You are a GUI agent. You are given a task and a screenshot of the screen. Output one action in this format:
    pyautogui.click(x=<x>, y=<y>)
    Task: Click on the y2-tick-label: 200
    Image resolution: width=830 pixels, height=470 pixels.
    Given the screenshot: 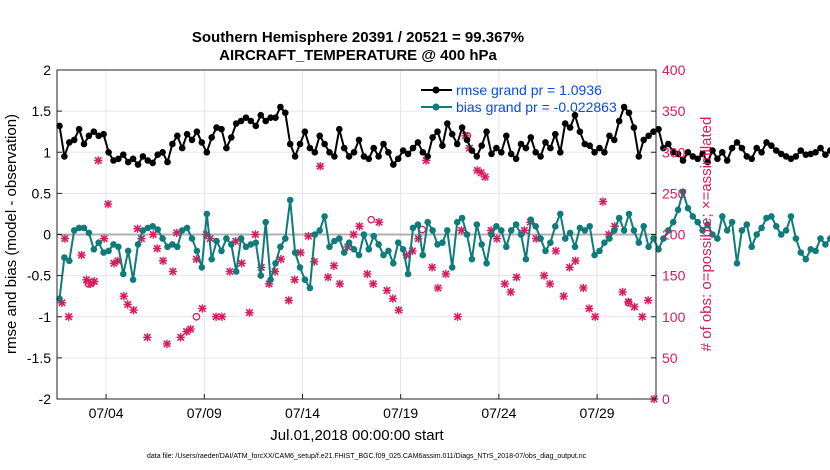 What is the action you would take?
    pyautogui.click(x=674, y=235)
    